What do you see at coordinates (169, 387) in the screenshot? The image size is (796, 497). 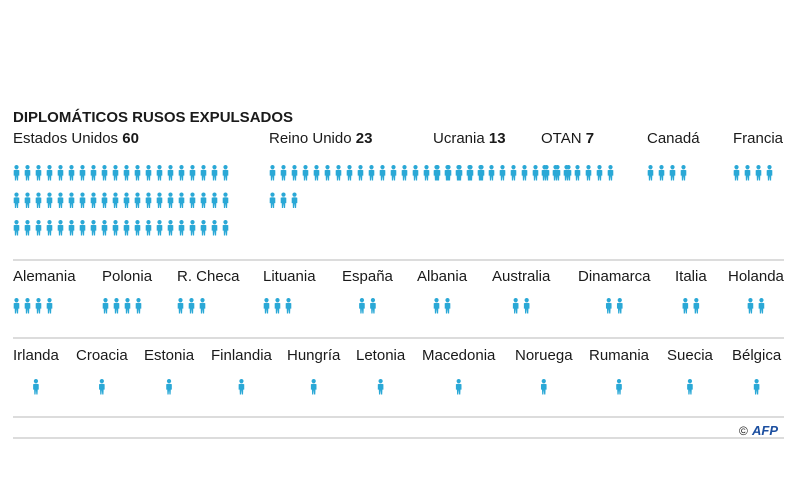 I see `icon-group-estonia` at bounding box center [169, 387].